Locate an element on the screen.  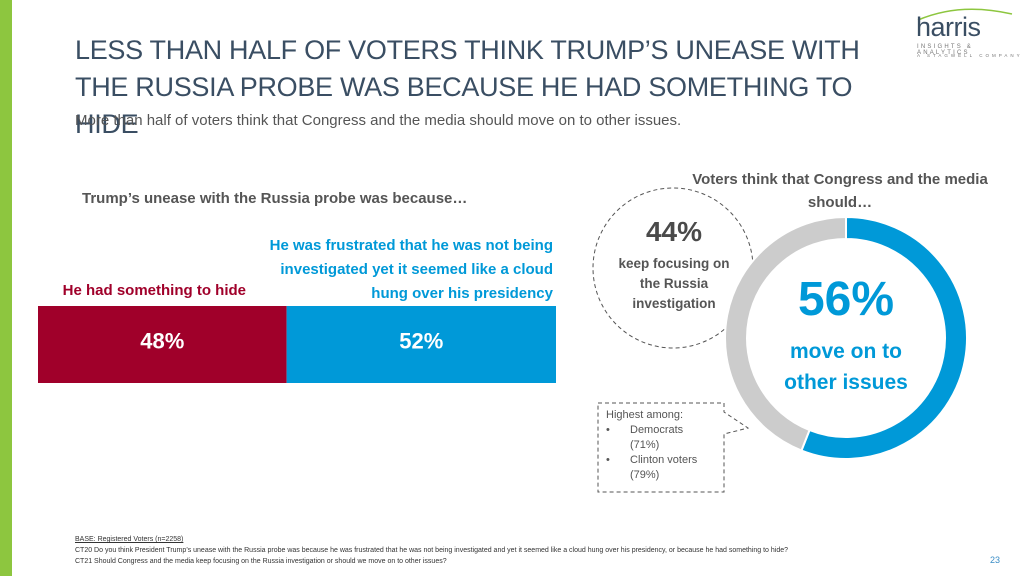
segment-label: 52% is located at coordinates (421, 340).